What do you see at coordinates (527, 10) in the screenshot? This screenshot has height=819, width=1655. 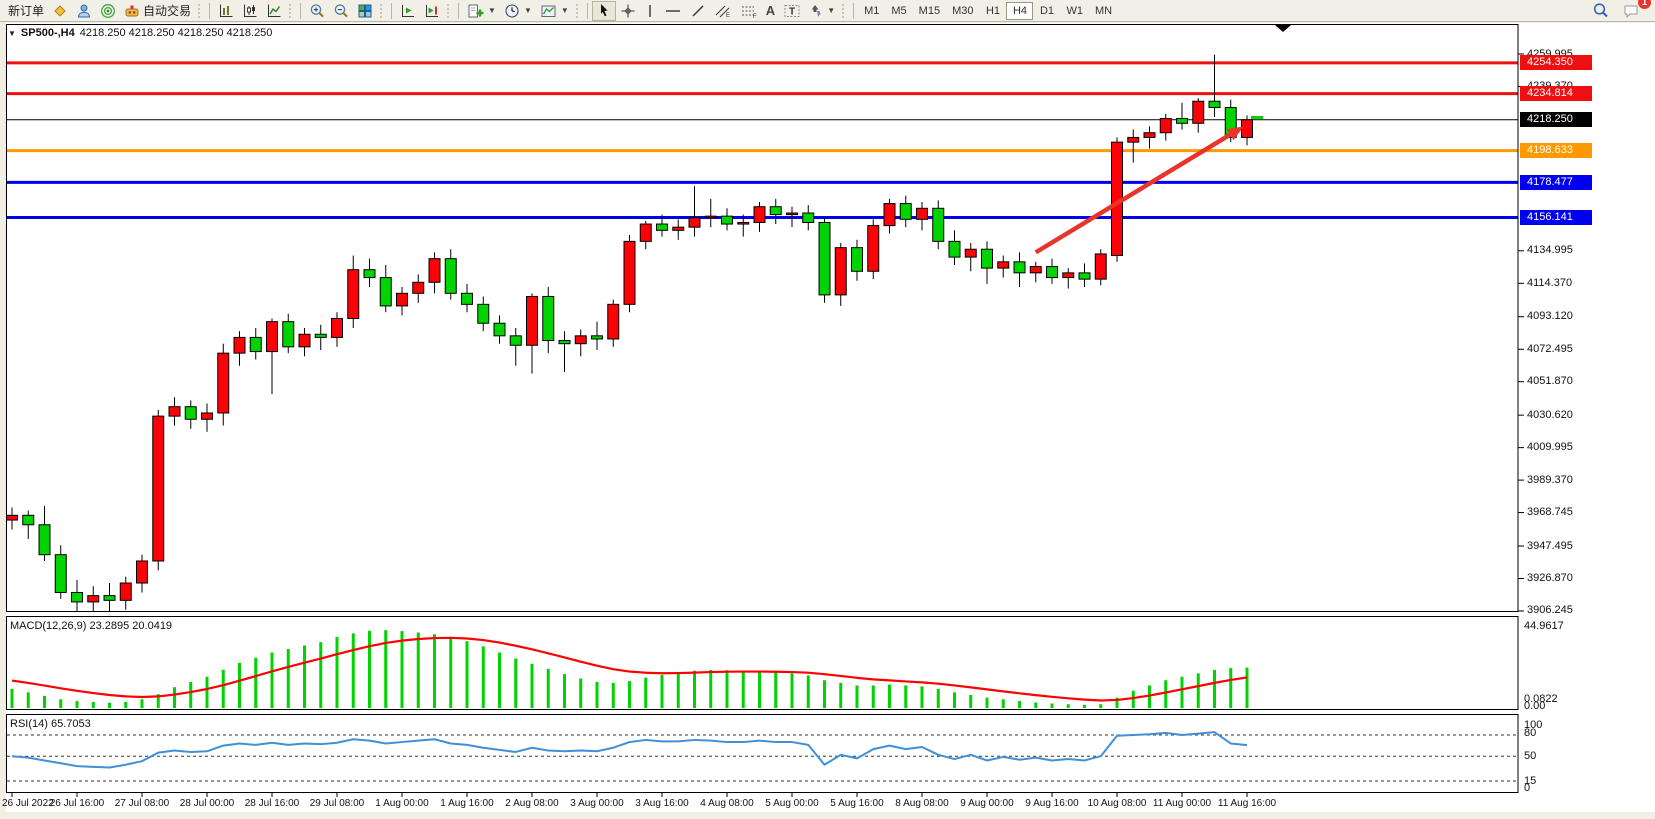 I see `periods-caret-icon: ▼` at bounding box center [527, 10].